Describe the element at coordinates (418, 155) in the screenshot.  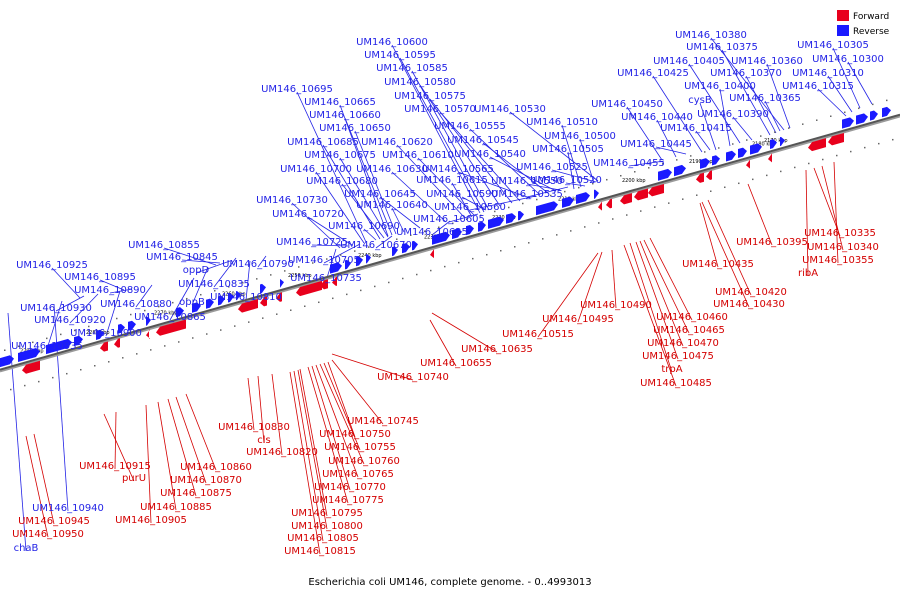
I see `reverse-gene-label: UM146_10610` at that location.